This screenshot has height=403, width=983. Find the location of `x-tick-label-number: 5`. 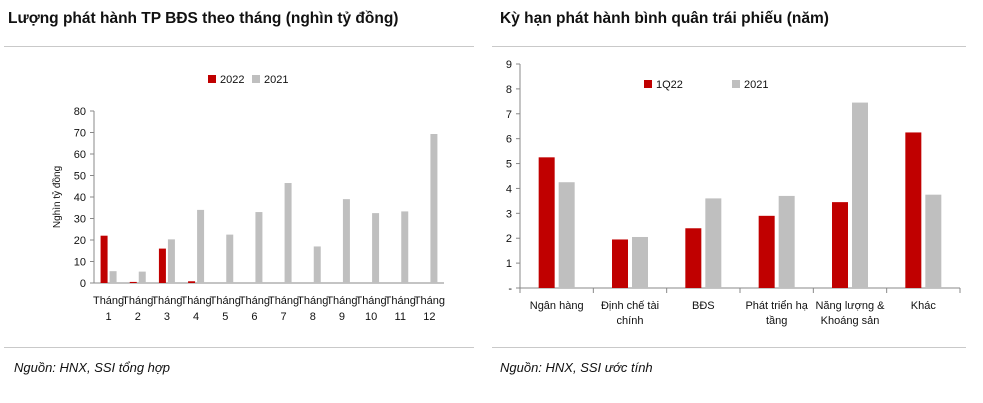

x-tick-label-number: 5 is located at coordinates (225, 317).